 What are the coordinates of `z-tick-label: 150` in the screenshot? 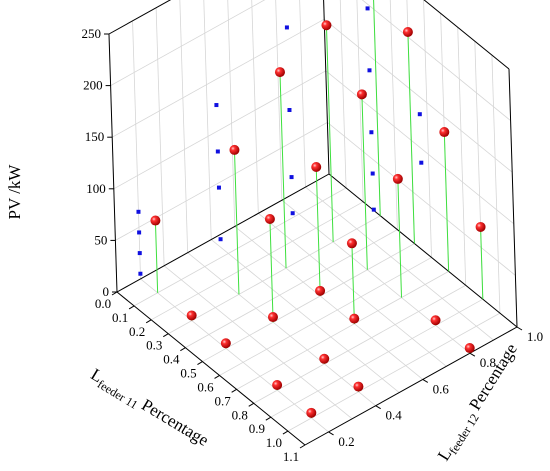 It's located at (95, 136).